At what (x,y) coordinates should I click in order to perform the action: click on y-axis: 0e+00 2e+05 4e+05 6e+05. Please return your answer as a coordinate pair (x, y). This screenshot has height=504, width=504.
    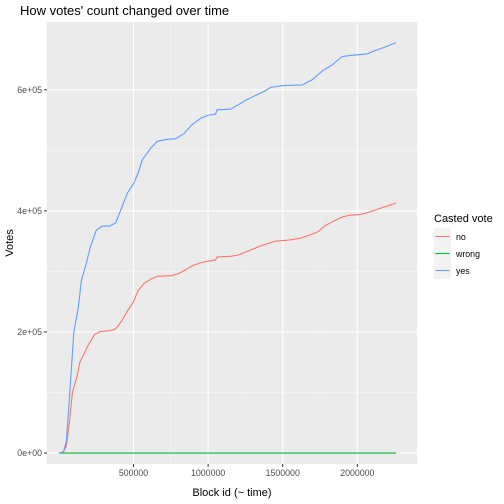
    Looking at the image, I should click on (32, 271).